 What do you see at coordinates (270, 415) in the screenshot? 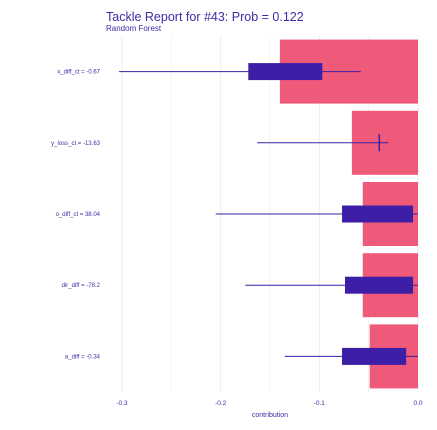
I see `x-axis-title: contribution` at bounding box center [270, 415].